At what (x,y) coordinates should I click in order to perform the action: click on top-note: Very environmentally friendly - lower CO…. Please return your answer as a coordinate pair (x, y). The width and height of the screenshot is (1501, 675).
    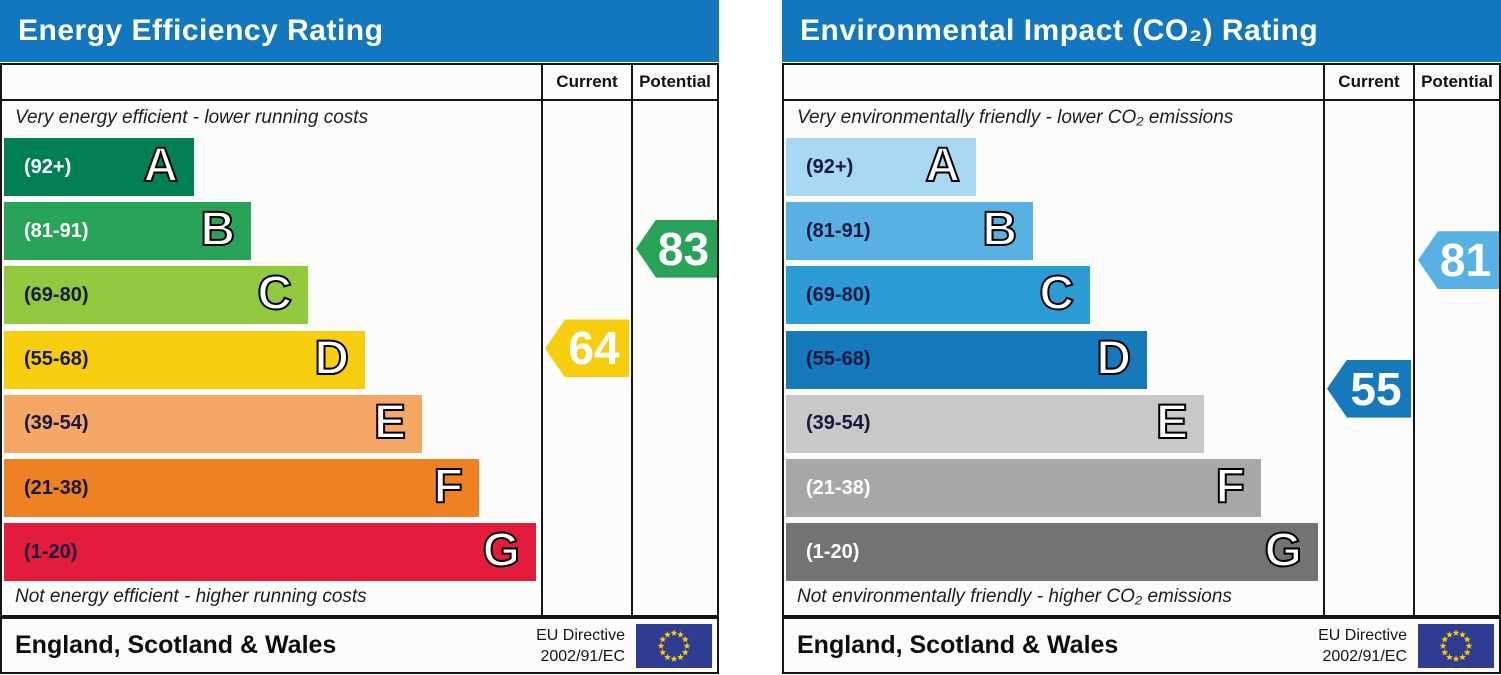
    Looking at the image, I should click on (1015, 117).